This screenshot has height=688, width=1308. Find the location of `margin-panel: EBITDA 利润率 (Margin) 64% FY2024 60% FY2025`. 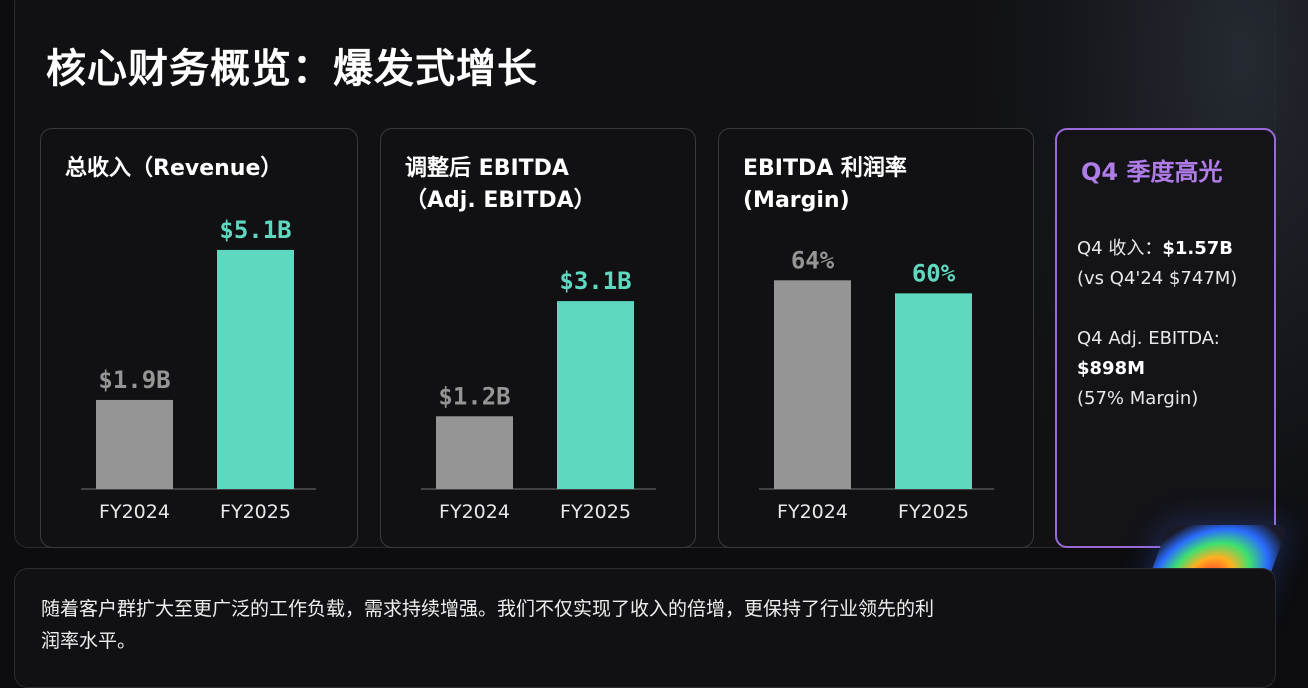

margin-panel: EBITDA 利润率 (Margin) 64% FY2024 60% FY2025 is located at coordinates (876, 338).